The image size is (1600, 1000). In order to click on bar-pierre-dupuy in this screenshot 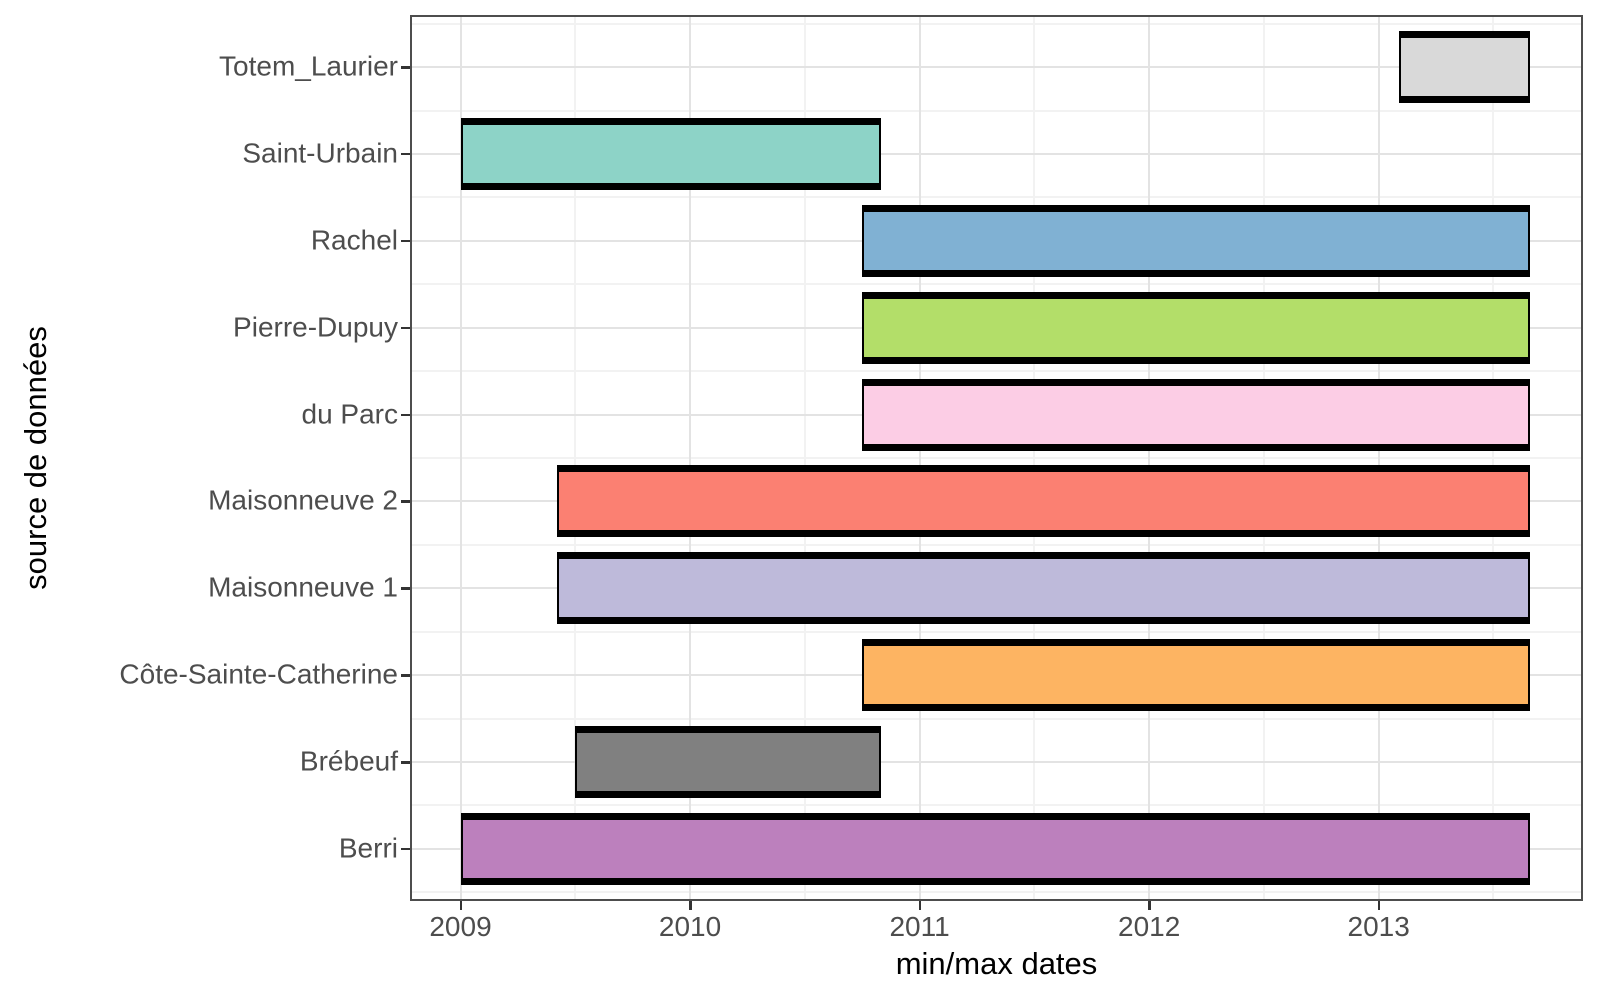, I will do `click(1196, 327)`.